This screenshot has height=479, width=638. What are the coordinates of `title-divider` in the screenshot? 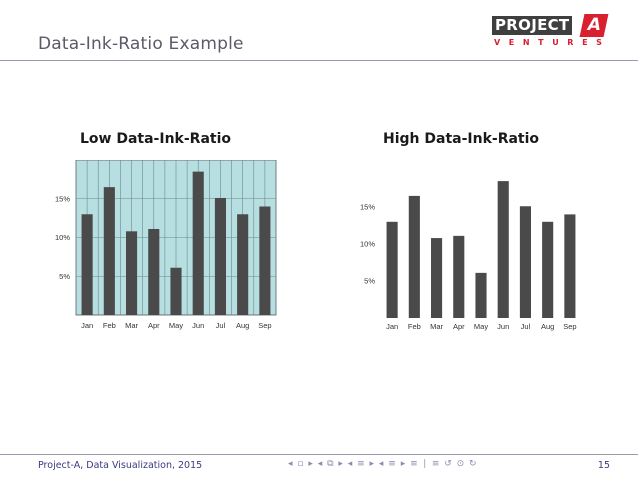 It's located at (319, 60).